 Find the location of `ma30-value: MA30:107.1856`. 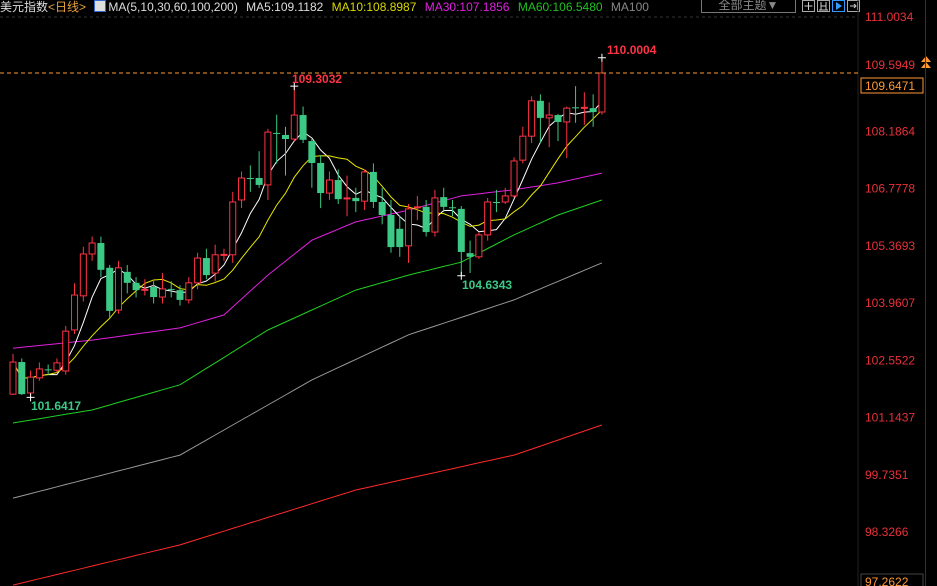

ma30-value: MA30:107.1856 is located at coordinates (467, 7).